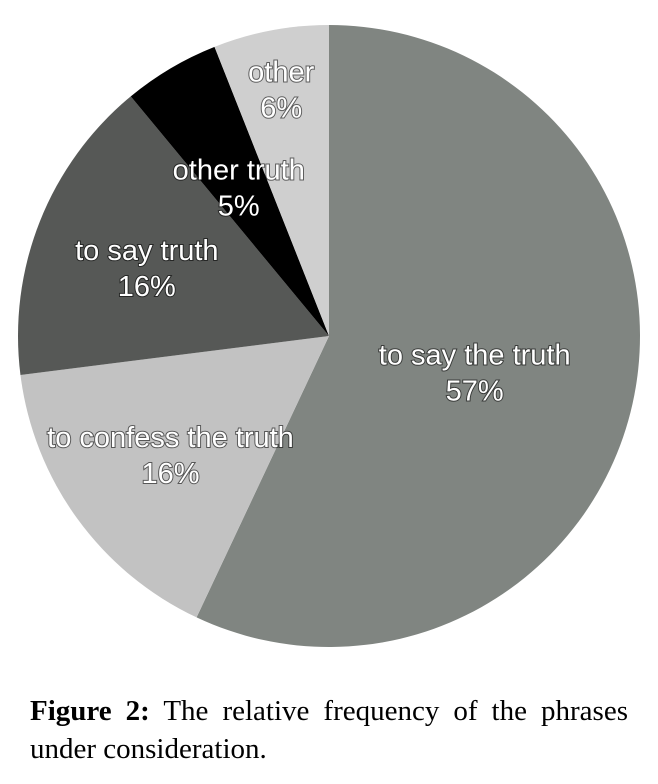 The height and width of the screenshot is (784, 658). Describe the element at coordinates (146, 251) in the screenshot. I see `slice-label: to say truth` at that location.